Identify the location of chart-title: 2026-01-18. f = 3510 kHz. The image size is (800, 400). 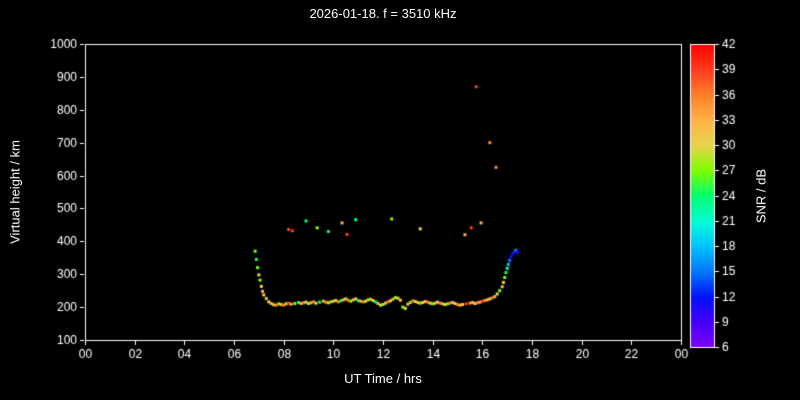
(383, 13).